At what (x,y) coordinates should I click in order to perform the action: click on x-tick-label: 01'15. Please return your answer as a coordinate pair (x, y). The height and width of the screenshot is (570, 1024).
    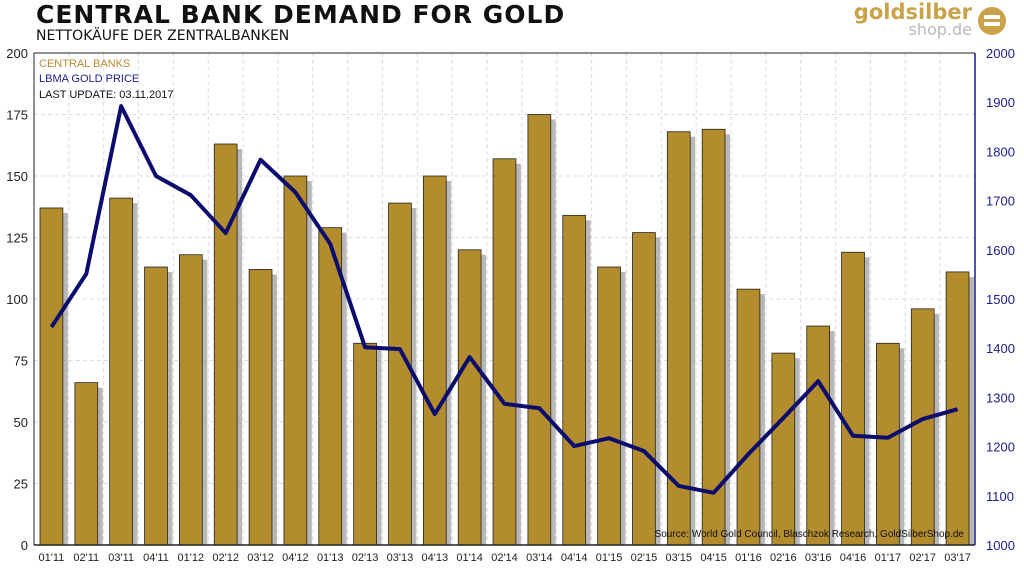
    Looking at the image, I should click on (609, 558).